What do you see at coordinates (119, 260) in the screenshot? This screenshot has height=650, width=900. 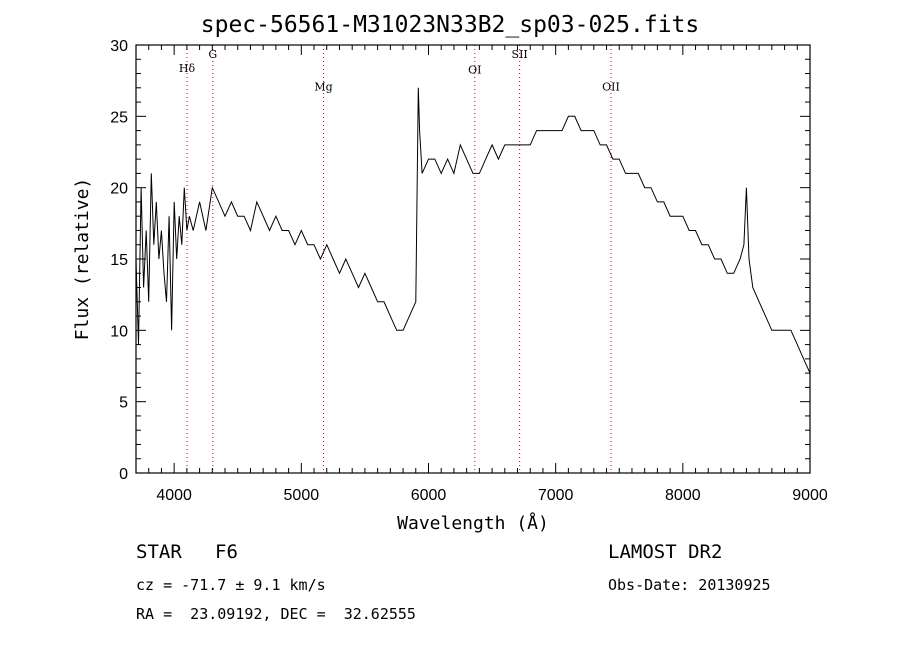 I see `y-tick-label: 15` at bounding box center [119, 260].